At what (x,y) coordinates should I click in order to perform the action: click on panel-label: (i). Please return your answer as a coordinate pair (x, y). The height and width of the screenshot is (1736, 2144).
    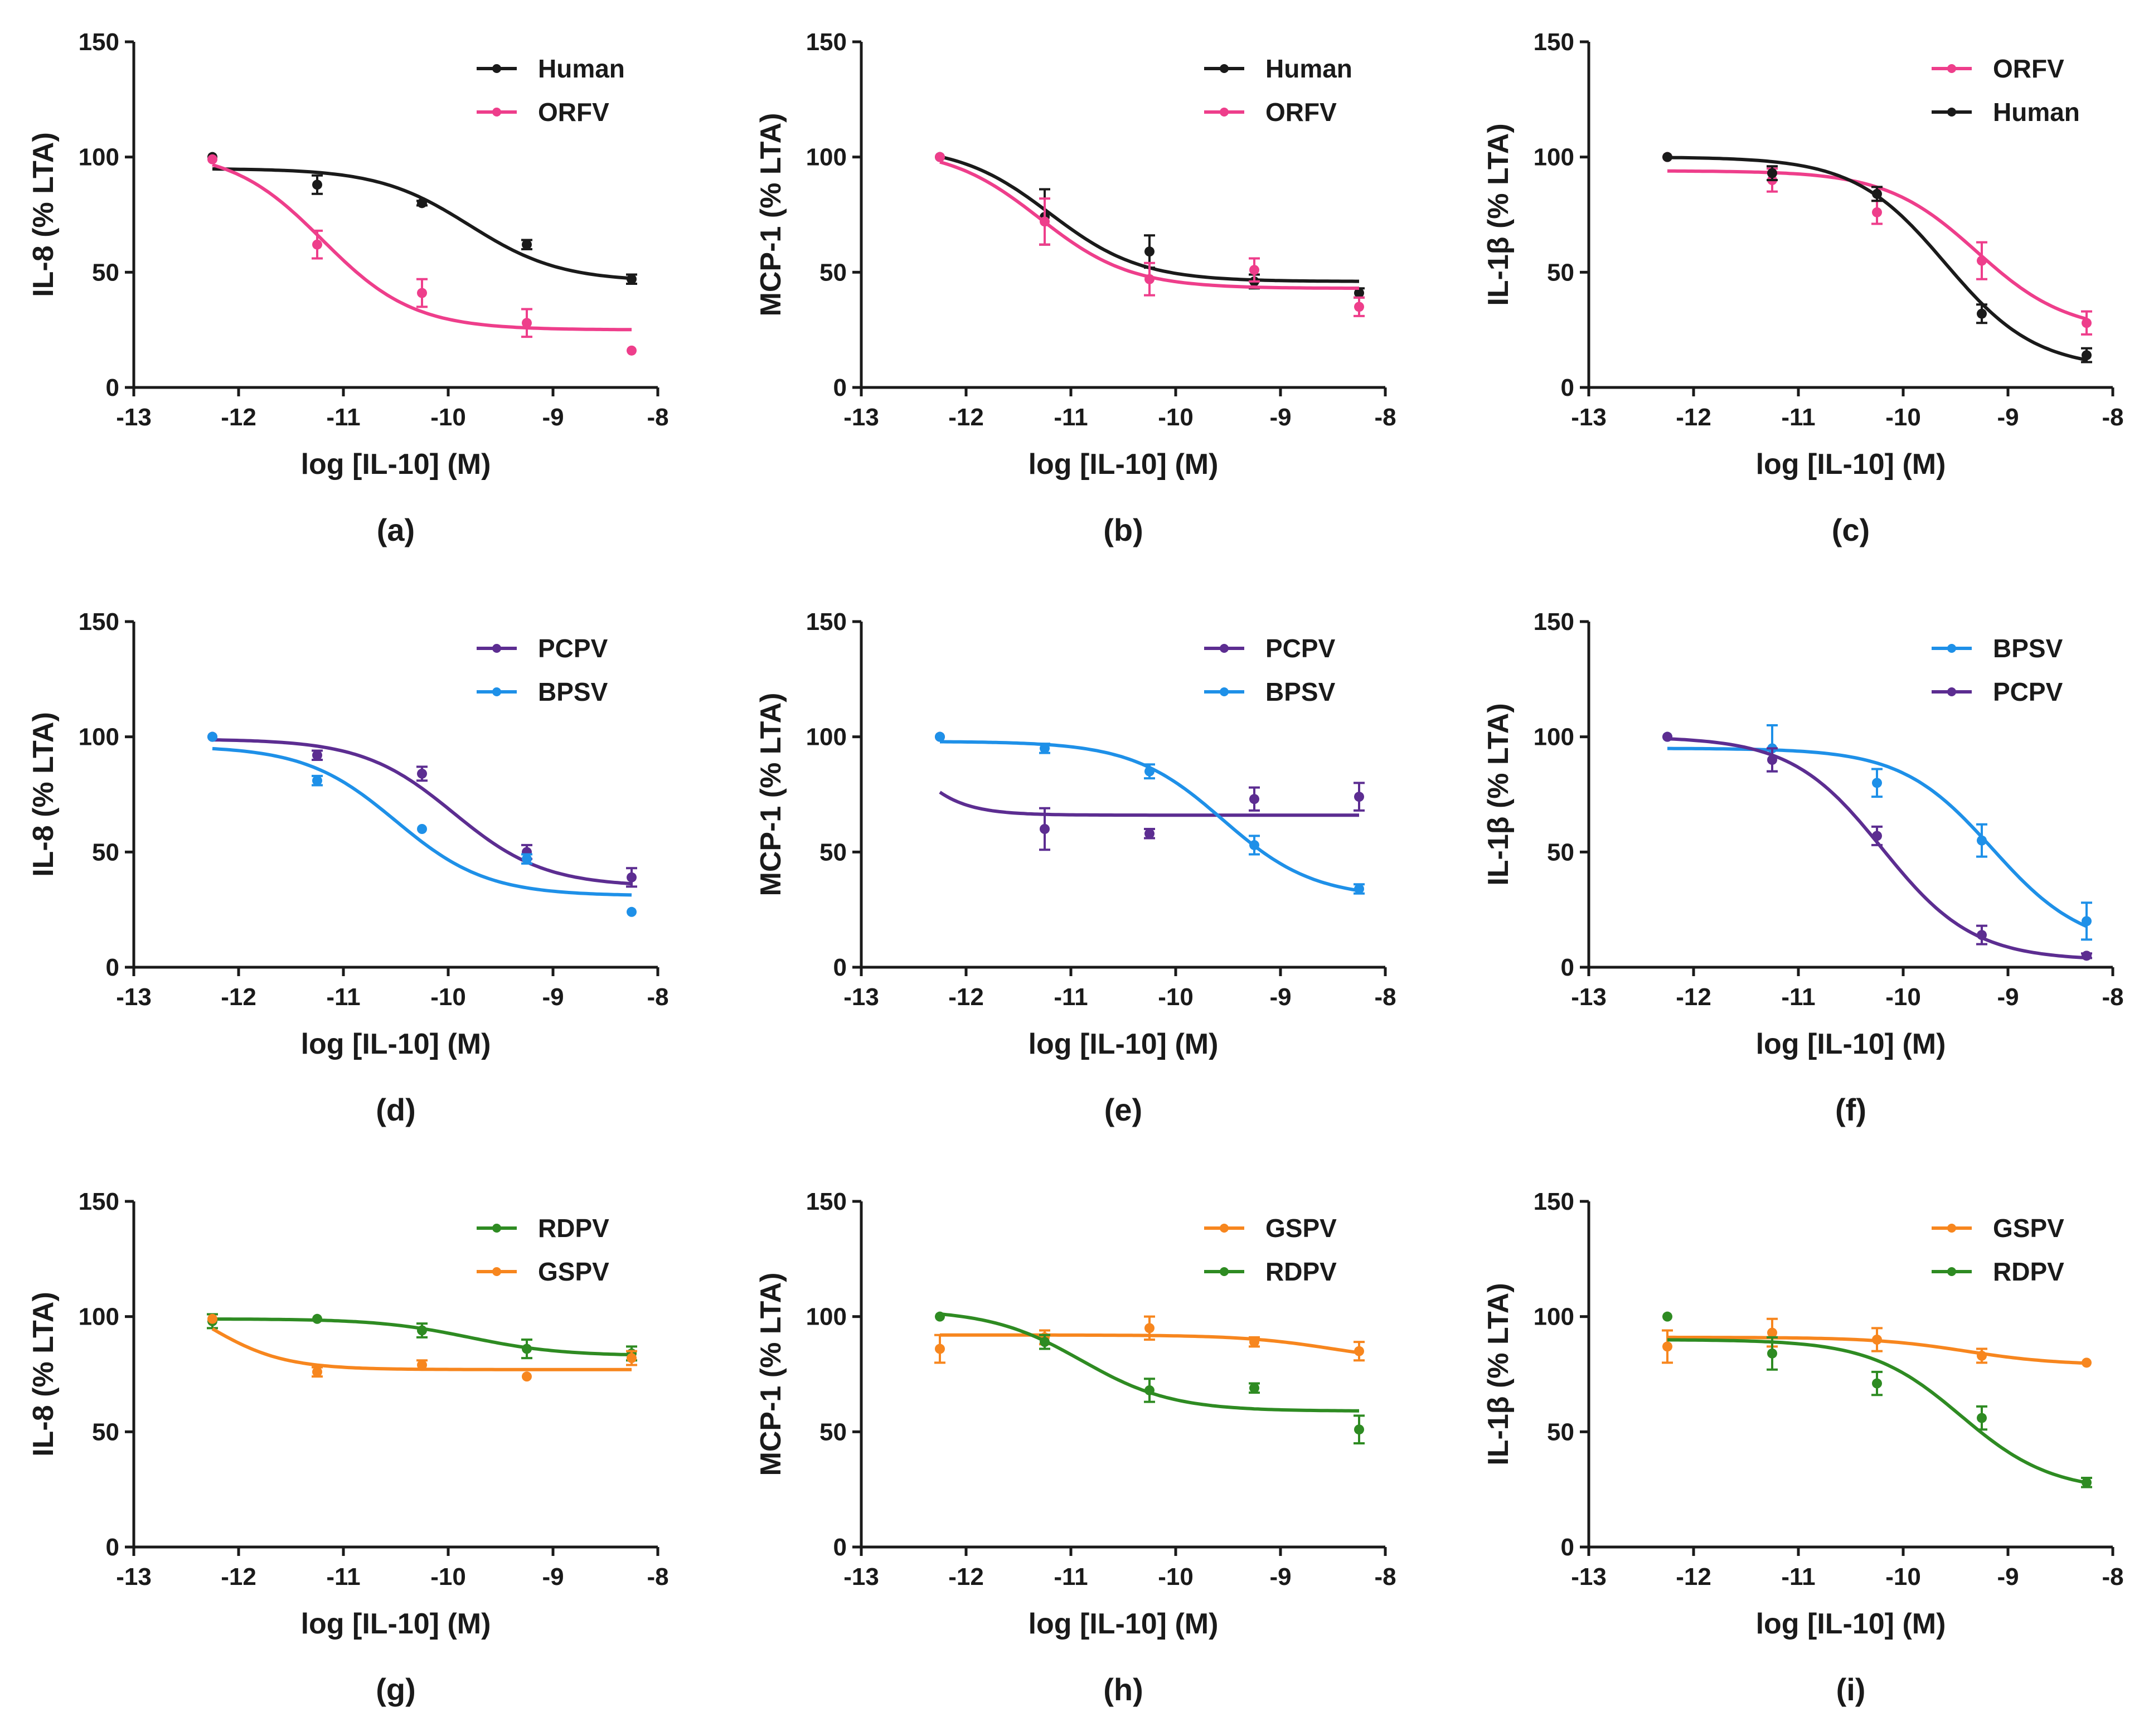
    Looking at the image, I should click on (1851, 1690).